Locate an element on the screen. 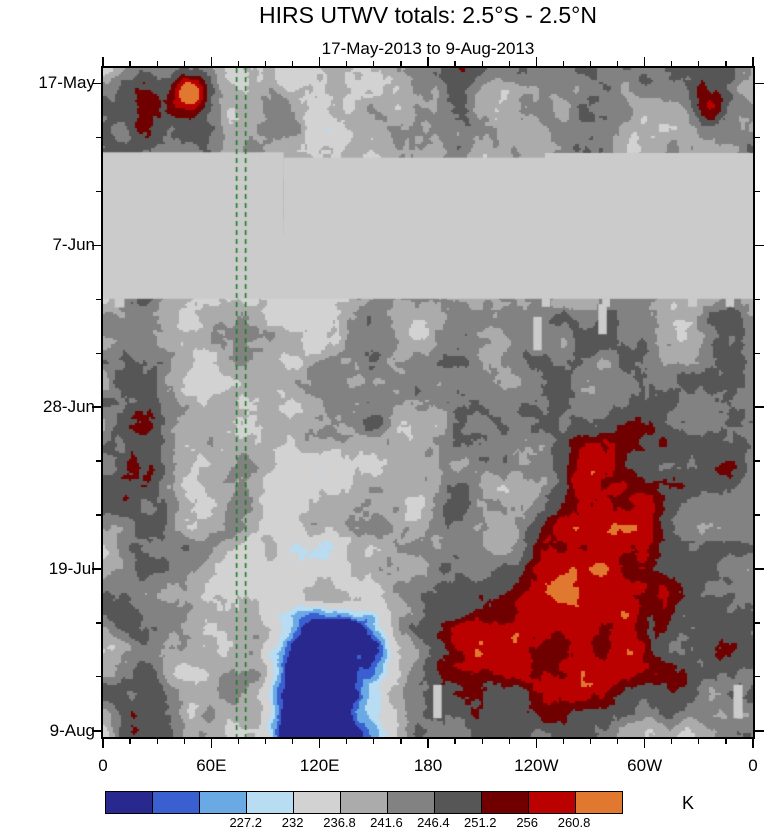 The height and width of the screenshot is (834, 772). x-tick-label: 120W is located at coordinates (536, 765).